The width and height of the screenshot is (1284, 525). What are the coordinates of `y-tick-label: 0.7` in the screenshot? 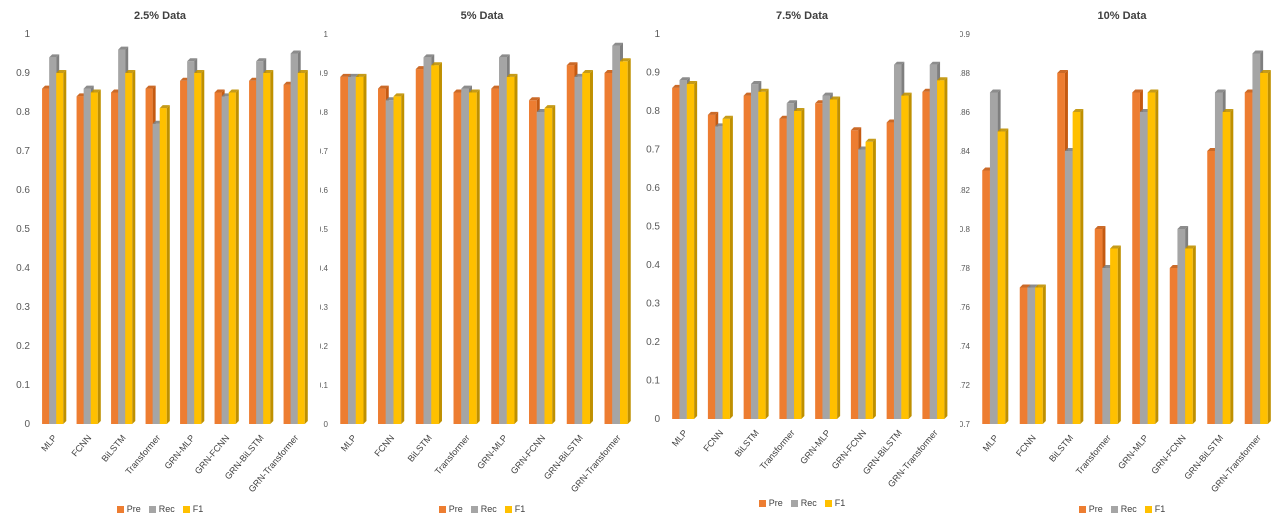 It's located at (653, 150).